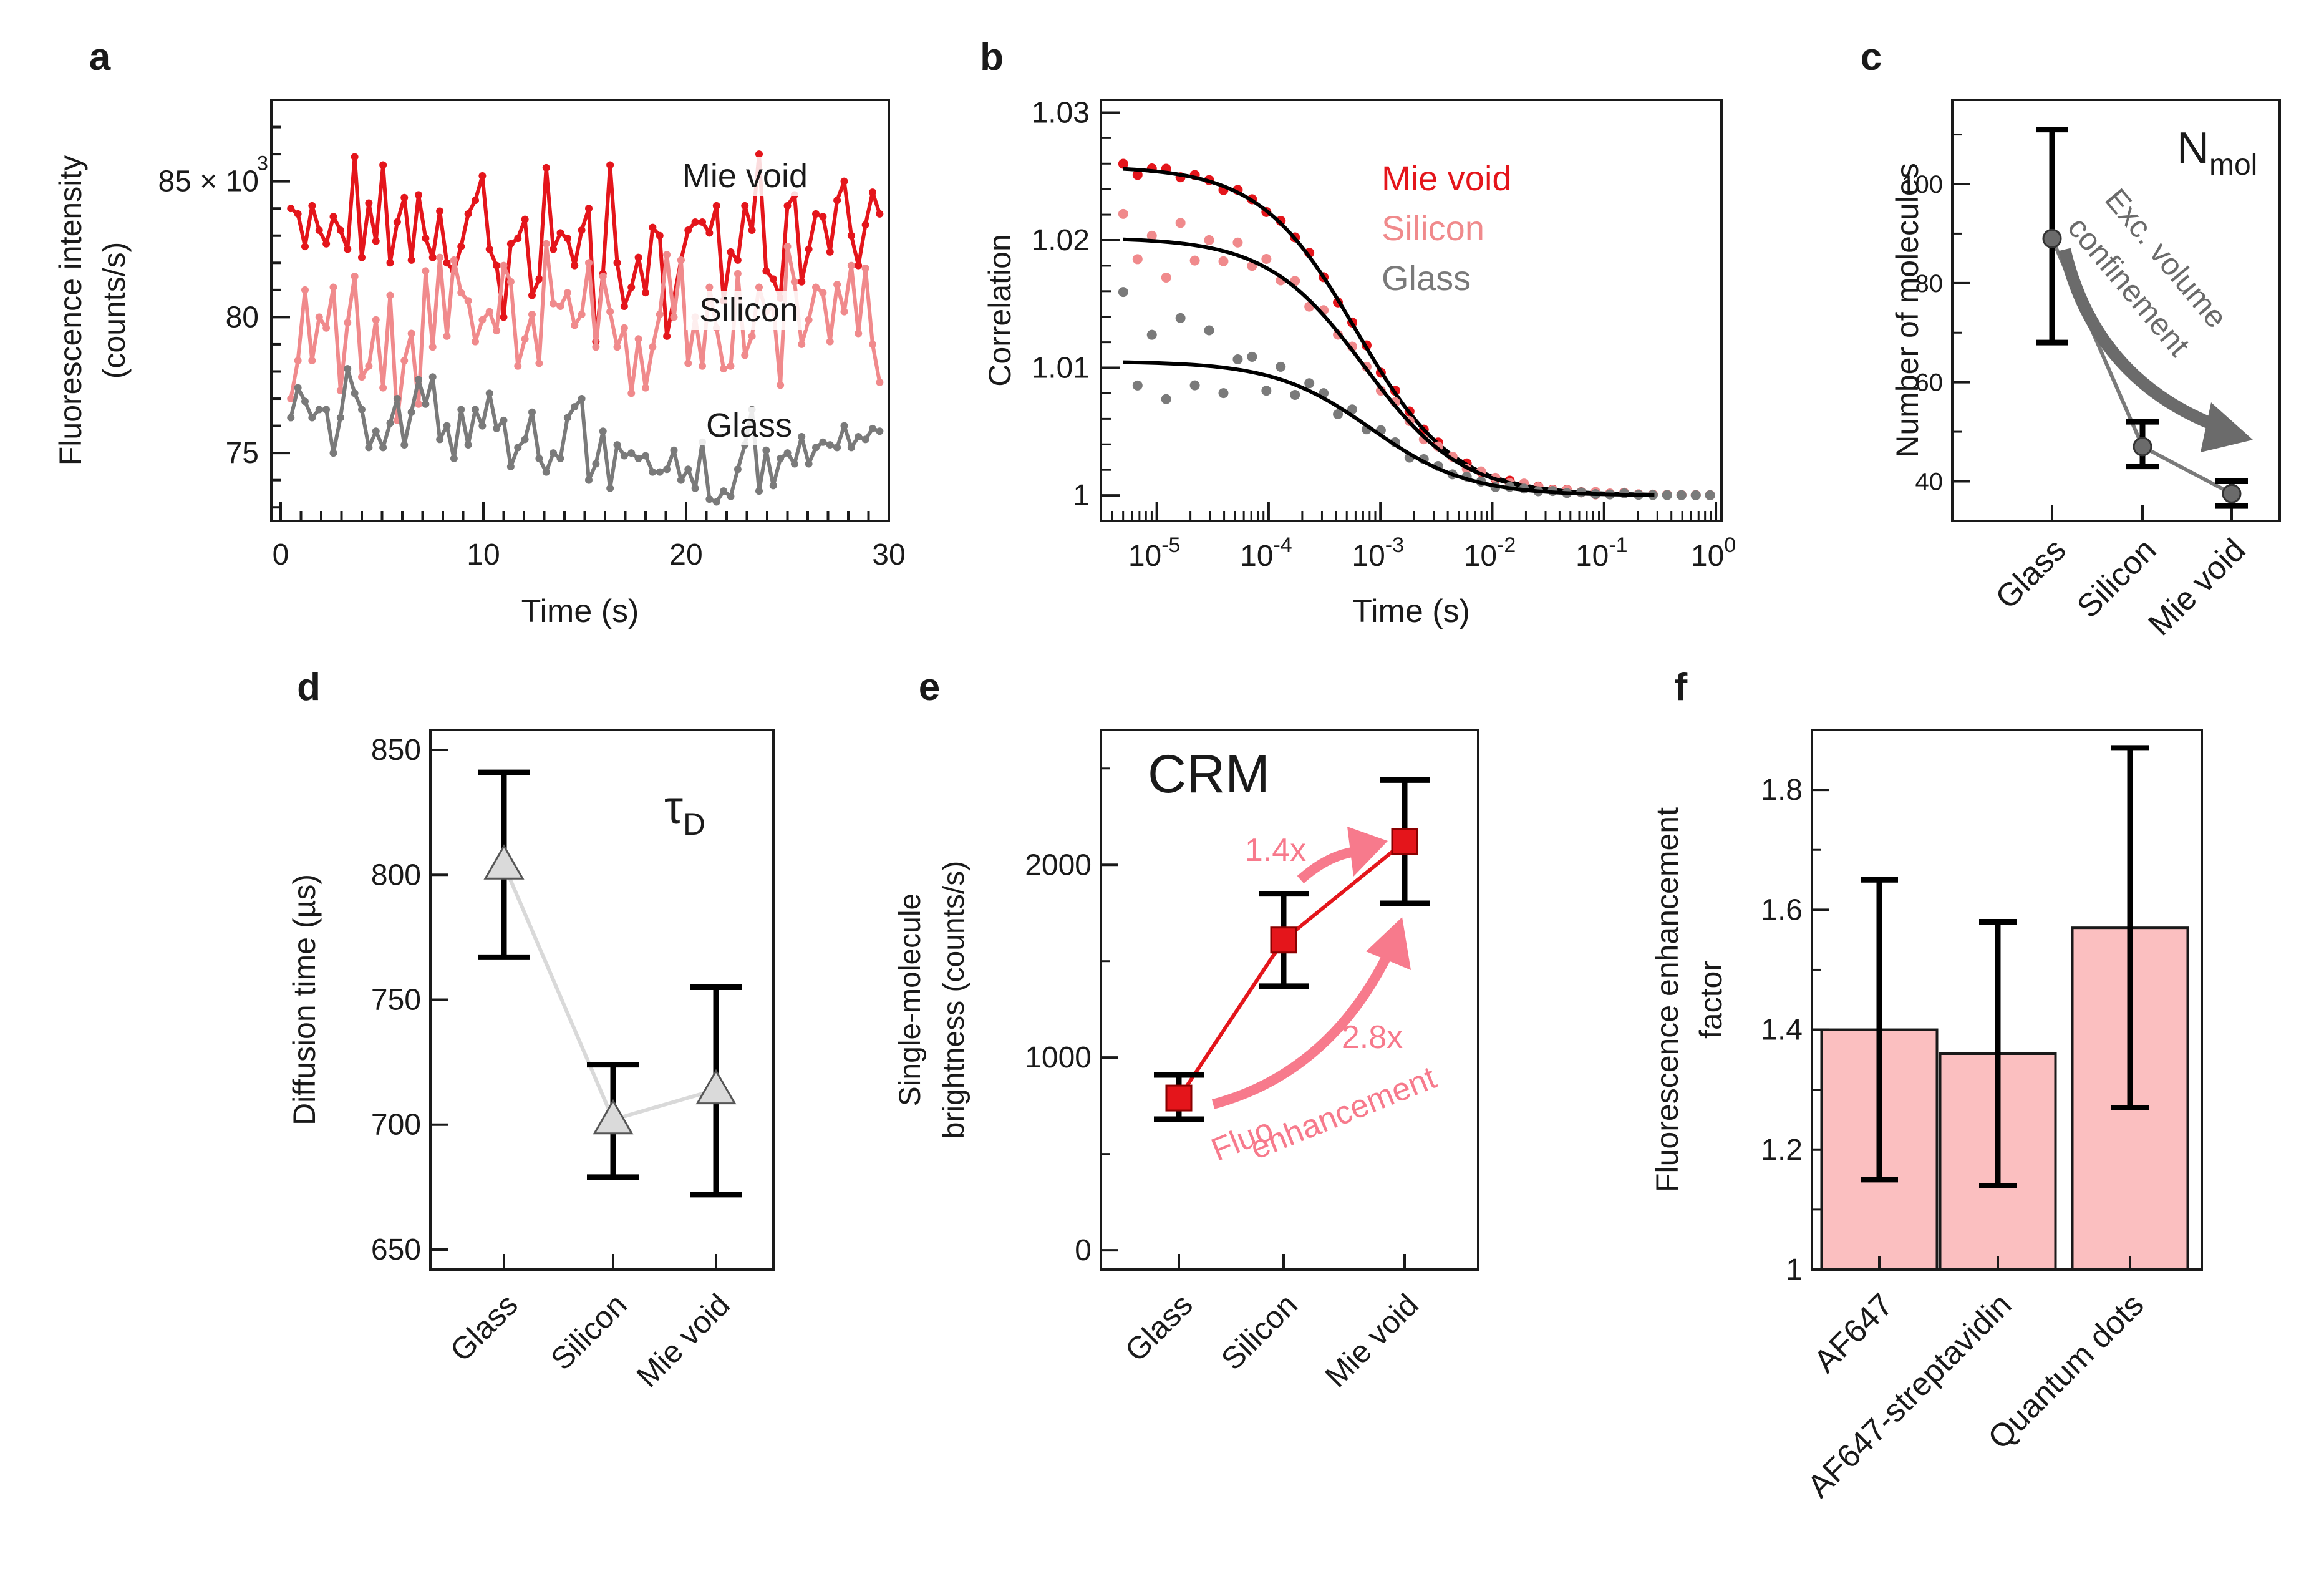 This screenshot has height=1569, width=2324. What do you see at coordinates (2116, 310) in the screenshot?
I see `panel-c-frame` at bounding box center [2116, 310].